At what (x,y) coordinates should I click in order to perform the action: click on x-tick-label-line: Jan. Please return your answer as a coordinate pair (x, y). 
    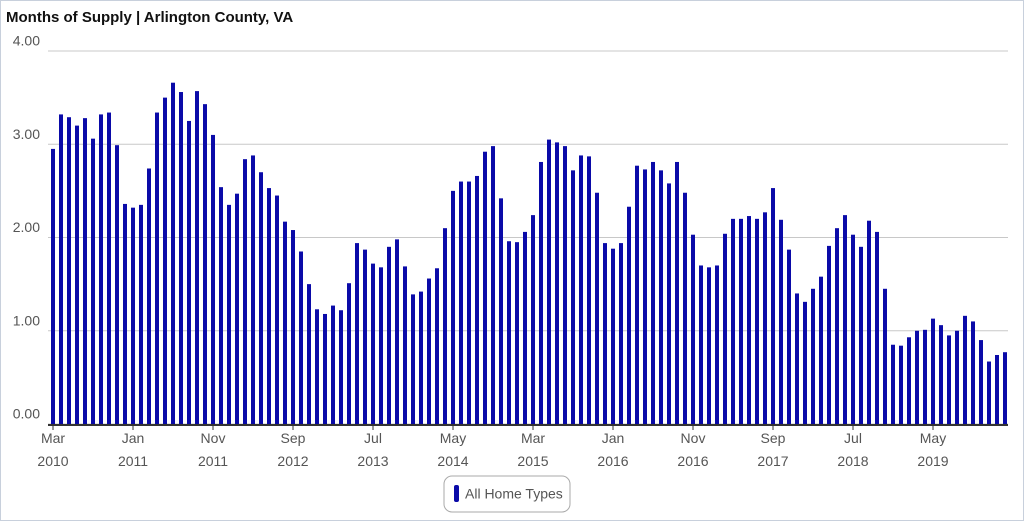
    Looking at the image, I should click on (133, 438).